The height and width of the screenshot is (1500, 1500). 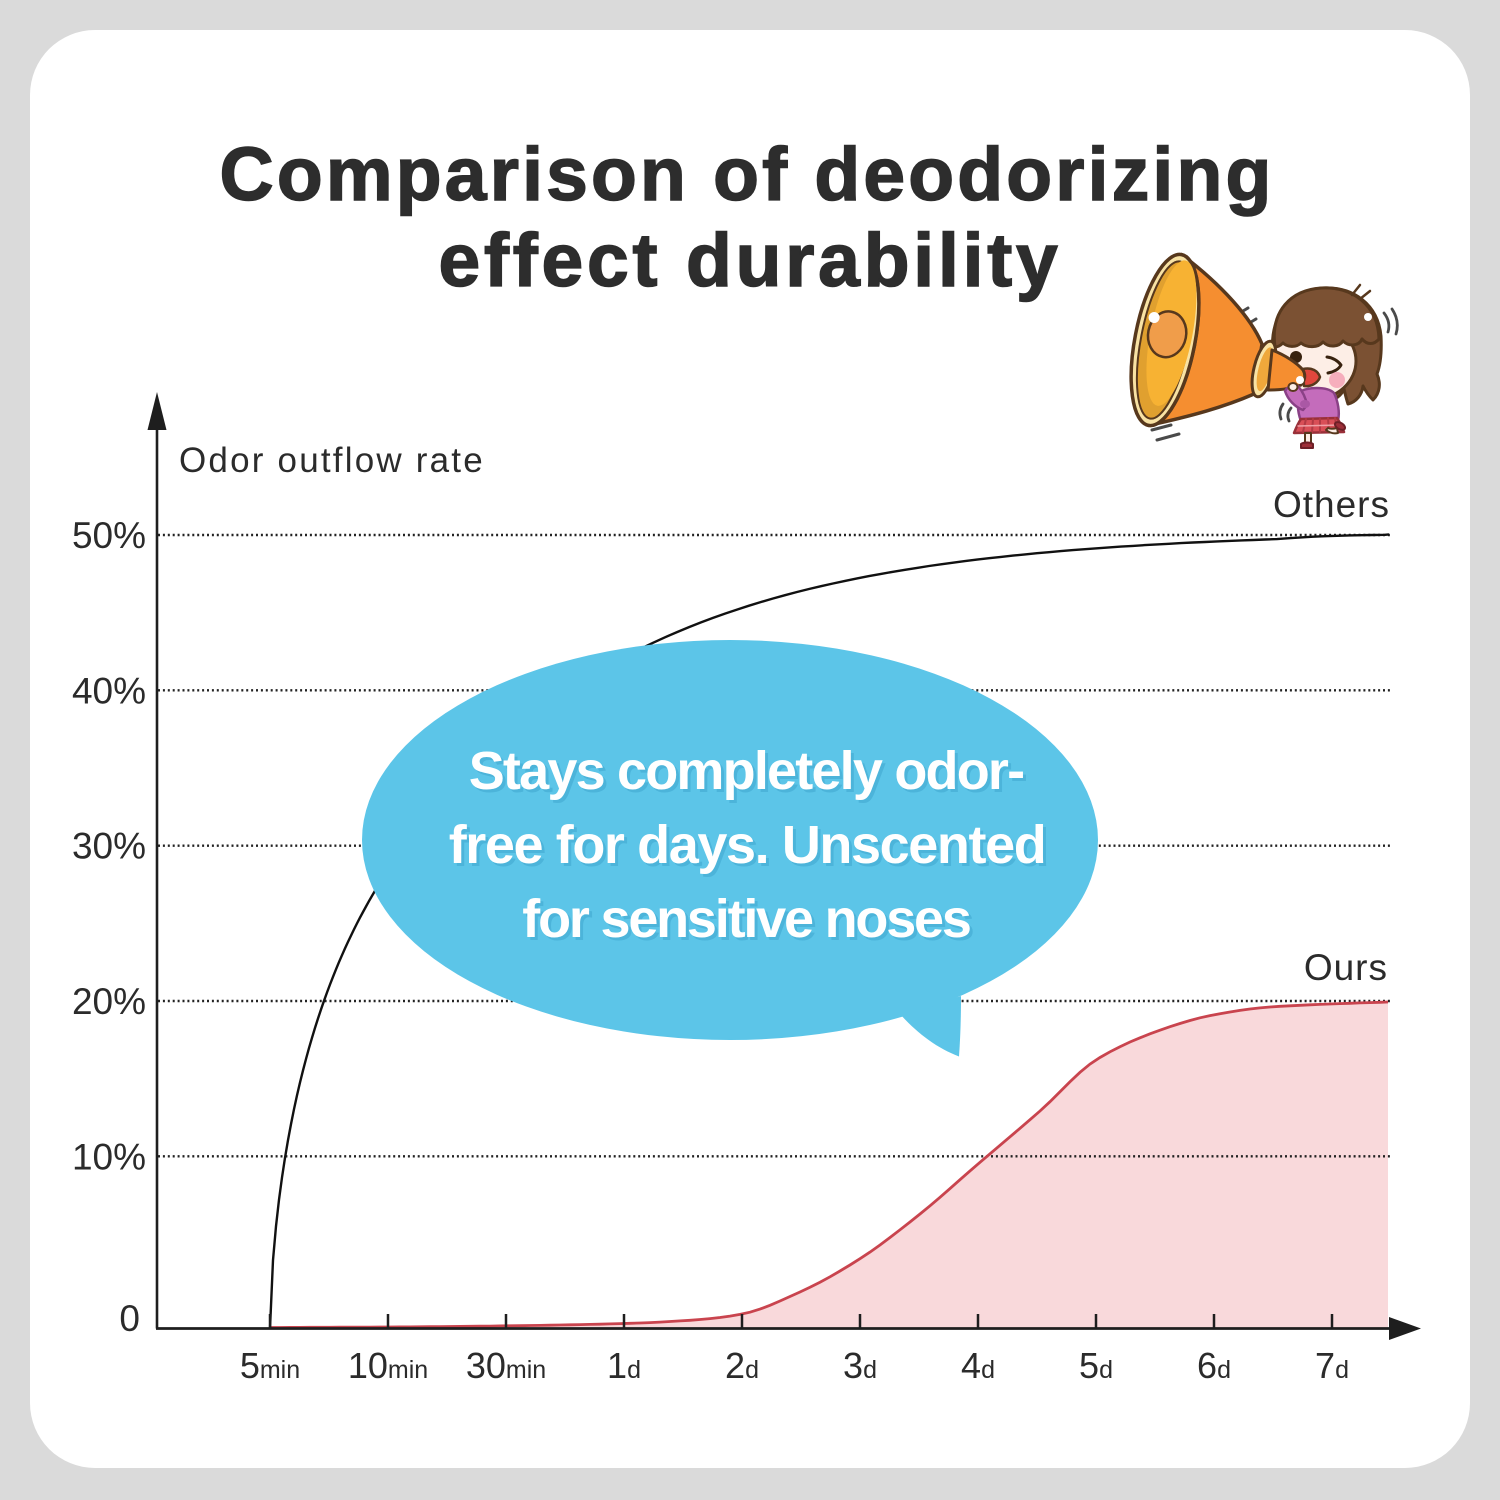 I want to click on svg-text: 4d, so click(x=978, y=1365).